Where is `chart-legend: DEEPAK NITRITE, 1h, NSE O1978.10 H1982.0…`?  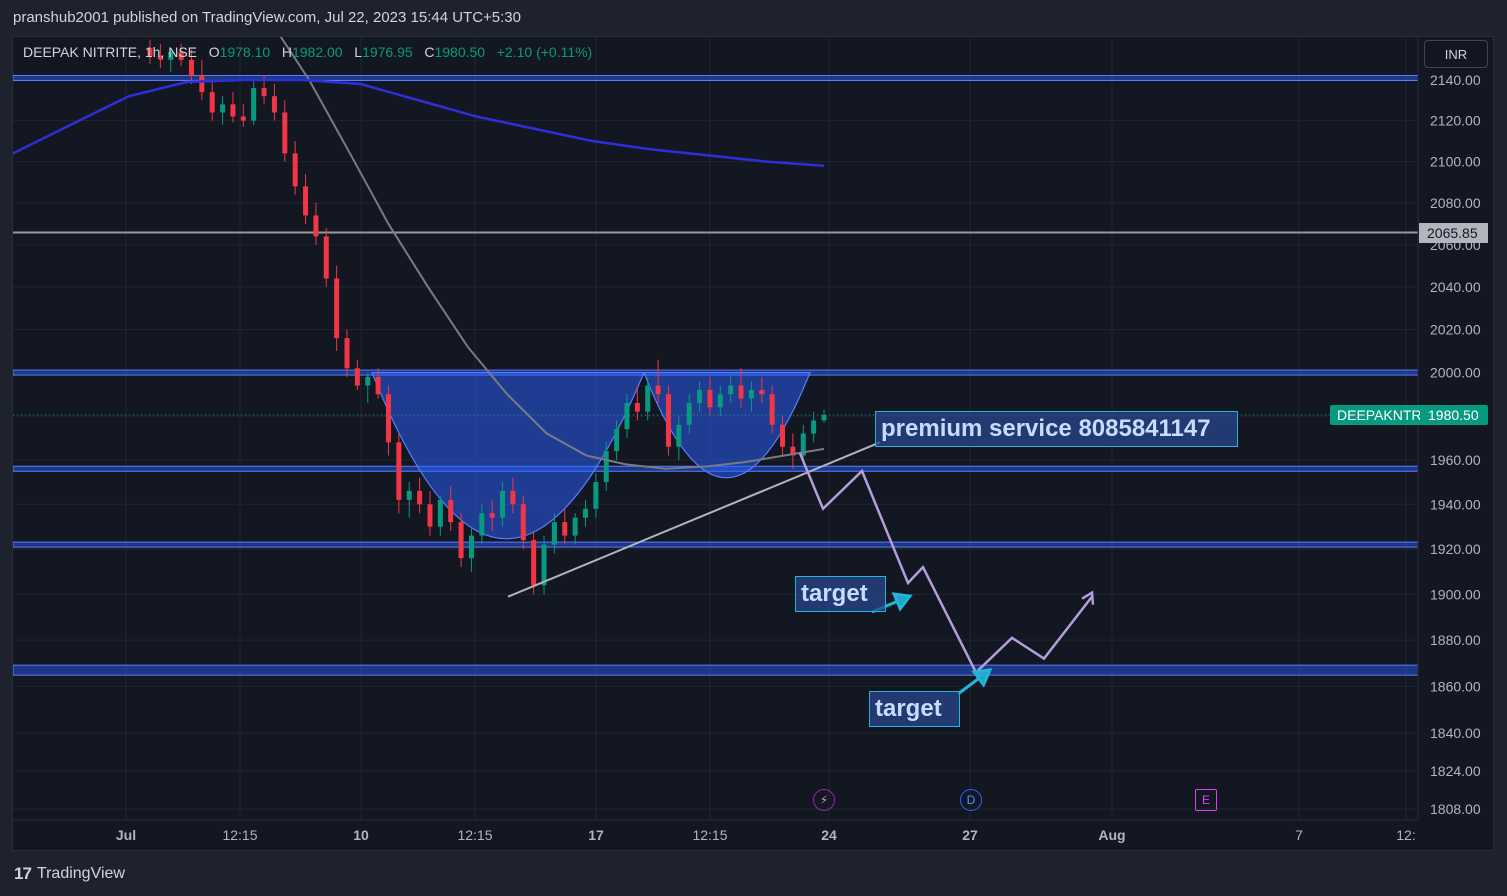 chart-legend: DEEPAK NITRITE, 1h, NSE O1978.10 H1982.0… is located at coordinates (307, 52).